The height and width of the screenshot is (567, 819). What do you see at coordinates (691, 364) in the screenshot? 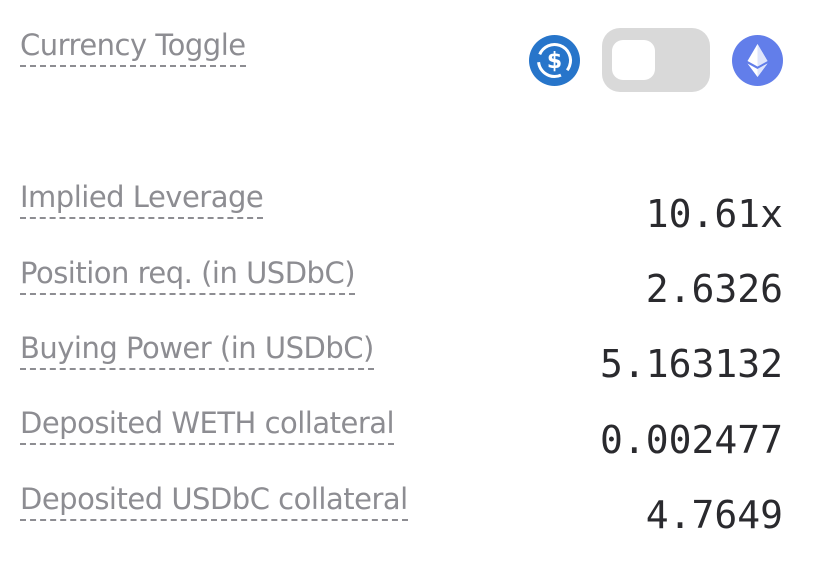
I see `buying-power-value: 5.163132` at bounding box center [691, 364].